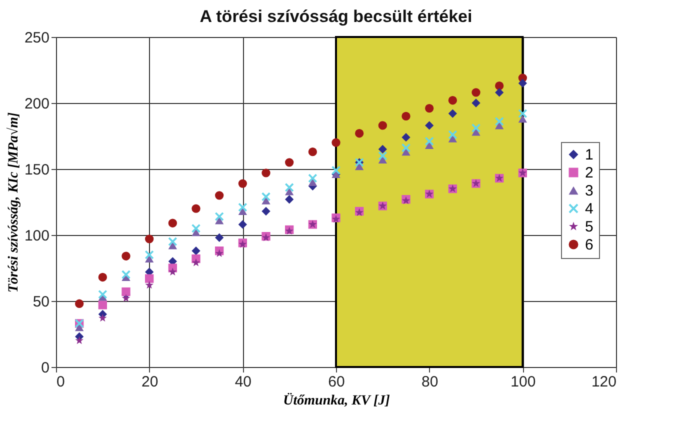 The height and width of the screenshot is (445, 685). Describe the element at coordinates (589, 209) in the screenshot. I see `legend-label: 4` at that location.